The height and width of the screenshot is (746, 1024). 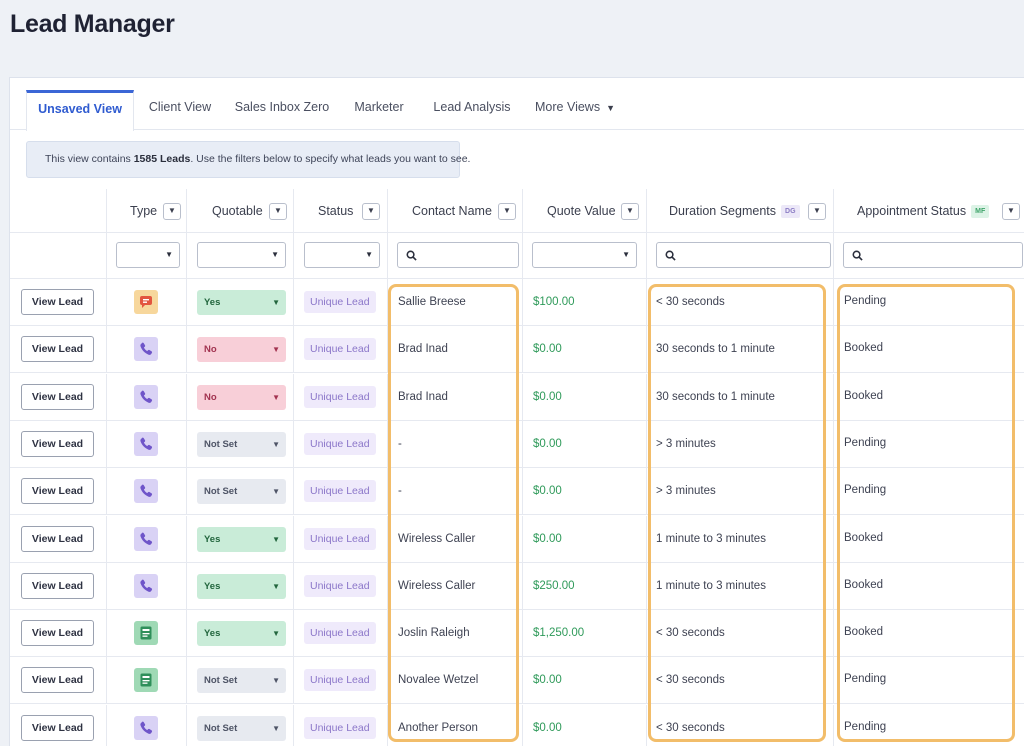 What do you see at coordinates (146, 302) in the screenshot?
I see `chat-icon` at bounding box center [146, 302].